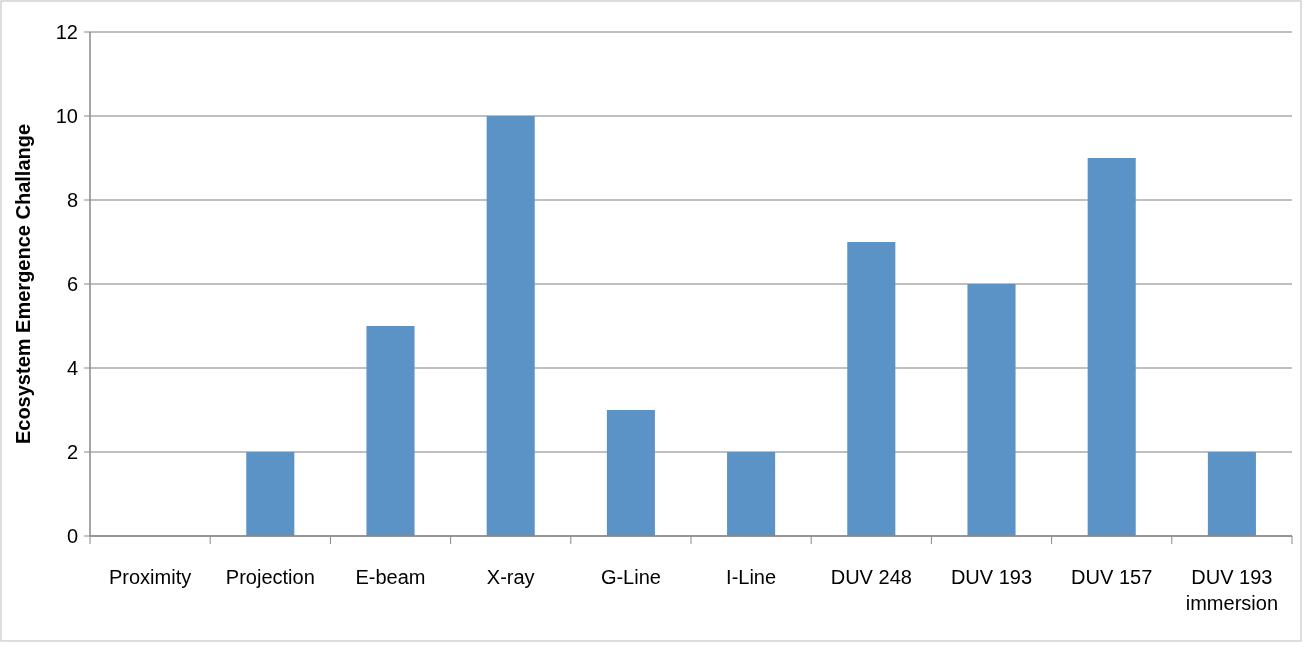 The width and height of the screenshot is (1310, 653). Describe the element at coordinates (72, 368) in the screenshot. I see `y-tick-label: 4` at that location.